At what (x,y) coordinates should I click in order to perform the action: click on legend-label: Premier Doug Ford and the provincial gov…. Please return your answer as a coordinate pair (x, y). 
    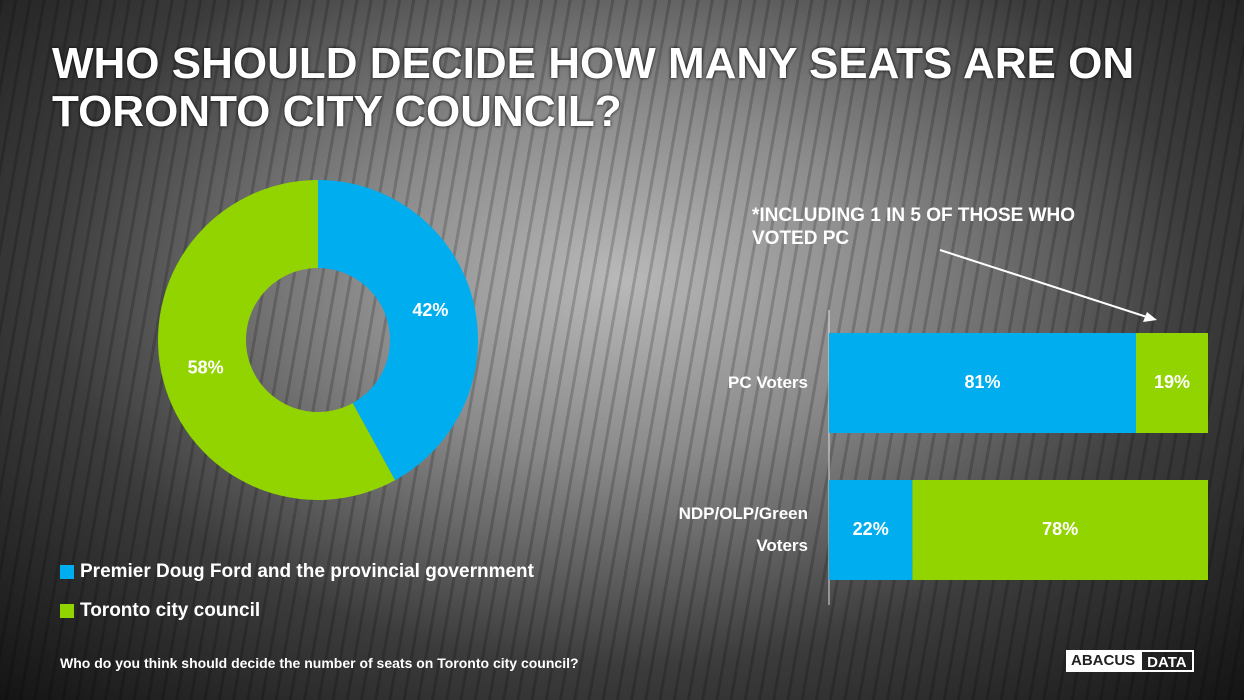
    Looking at the image, I should click on (307, 571).